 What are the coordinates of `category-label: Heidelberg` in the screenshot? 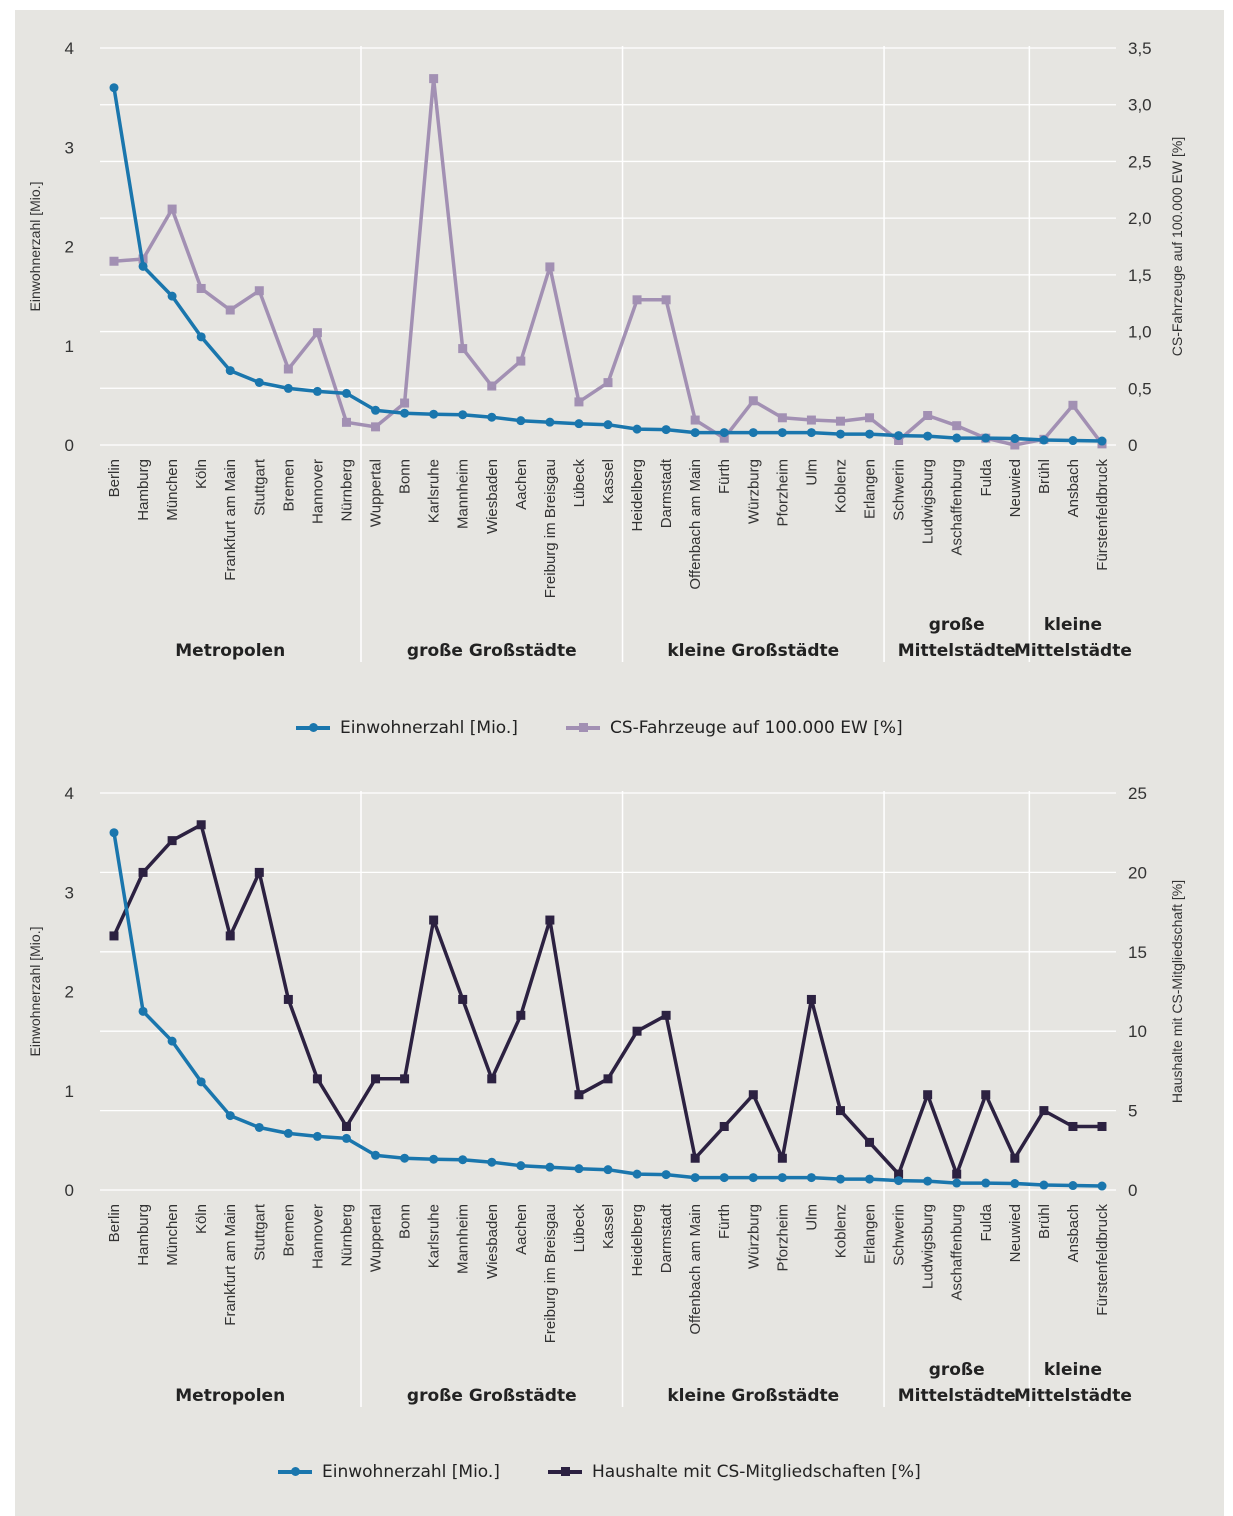 It's located at (637, 1240).